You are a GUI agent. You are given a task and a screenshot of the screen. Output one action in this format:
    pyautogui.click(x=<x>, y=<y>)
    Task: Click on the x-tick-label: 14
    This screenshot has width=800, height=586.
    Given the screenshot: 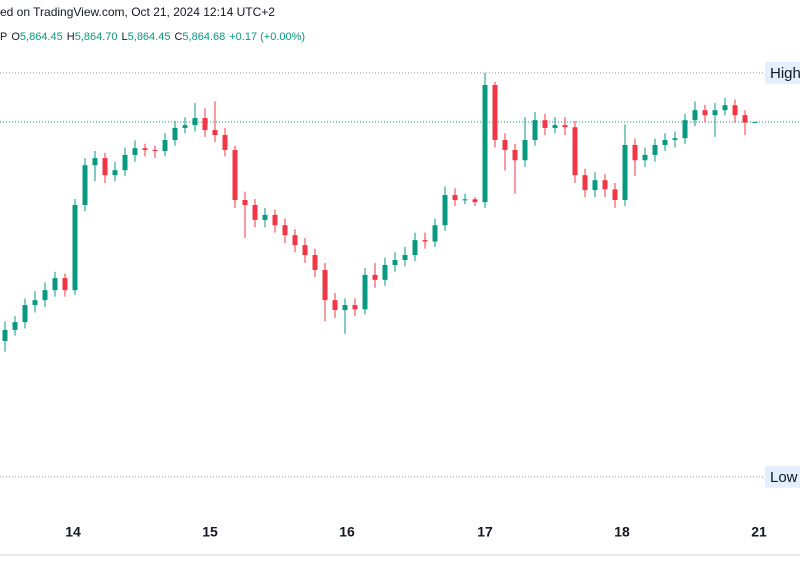 What is the action you would take?
    pyautogui.click(x=73, y=532)
    